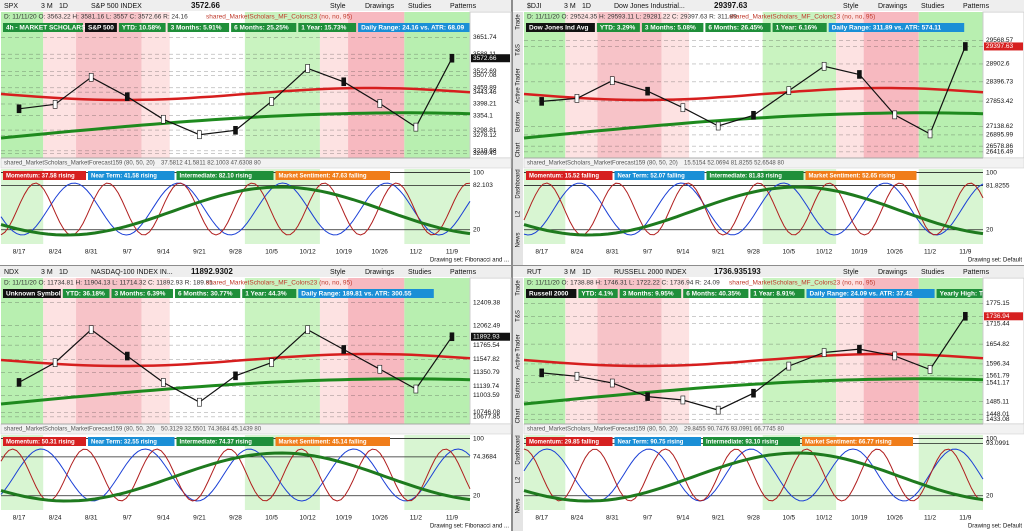 This screenshot has height=531, width=1024. I want to click on price-label: 1485.11, so click(997, 401).